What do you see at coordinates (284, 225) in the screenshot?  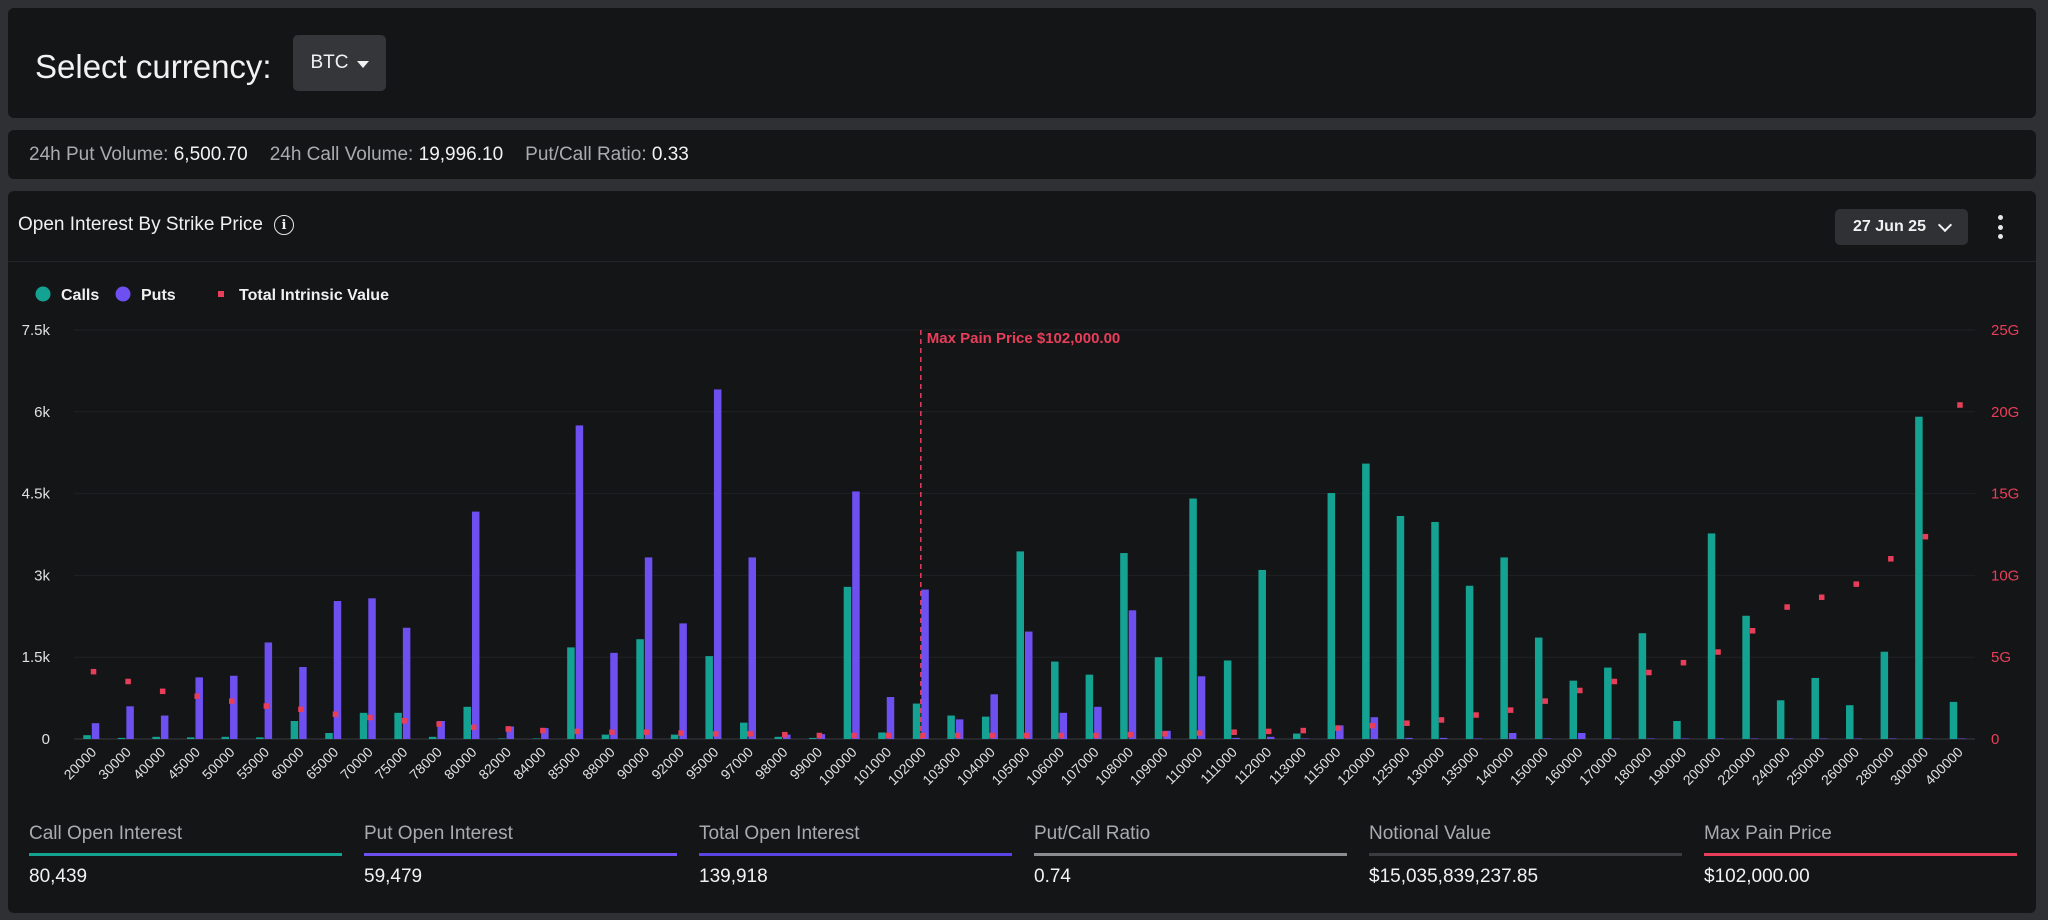 I see `info-icon: i` at bounding box center [284, 225].